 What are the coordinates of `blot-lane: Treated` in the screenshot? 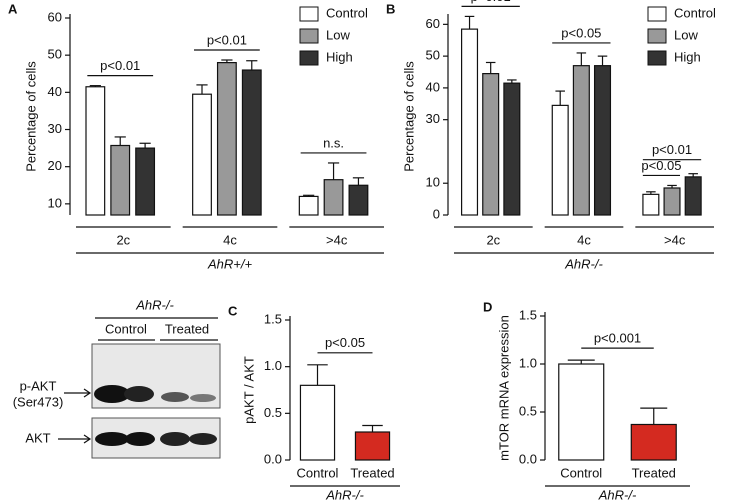 It's located at (187, 328).